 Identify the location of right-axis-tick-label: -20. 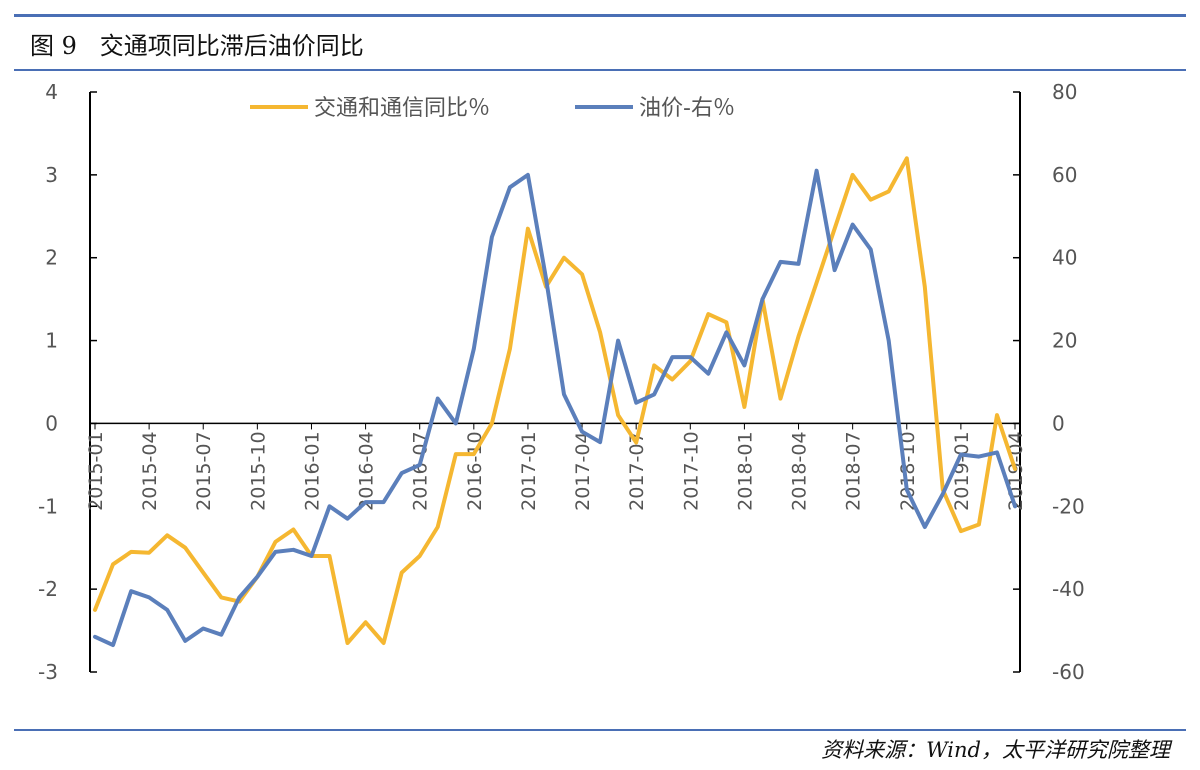
(1068, 506).